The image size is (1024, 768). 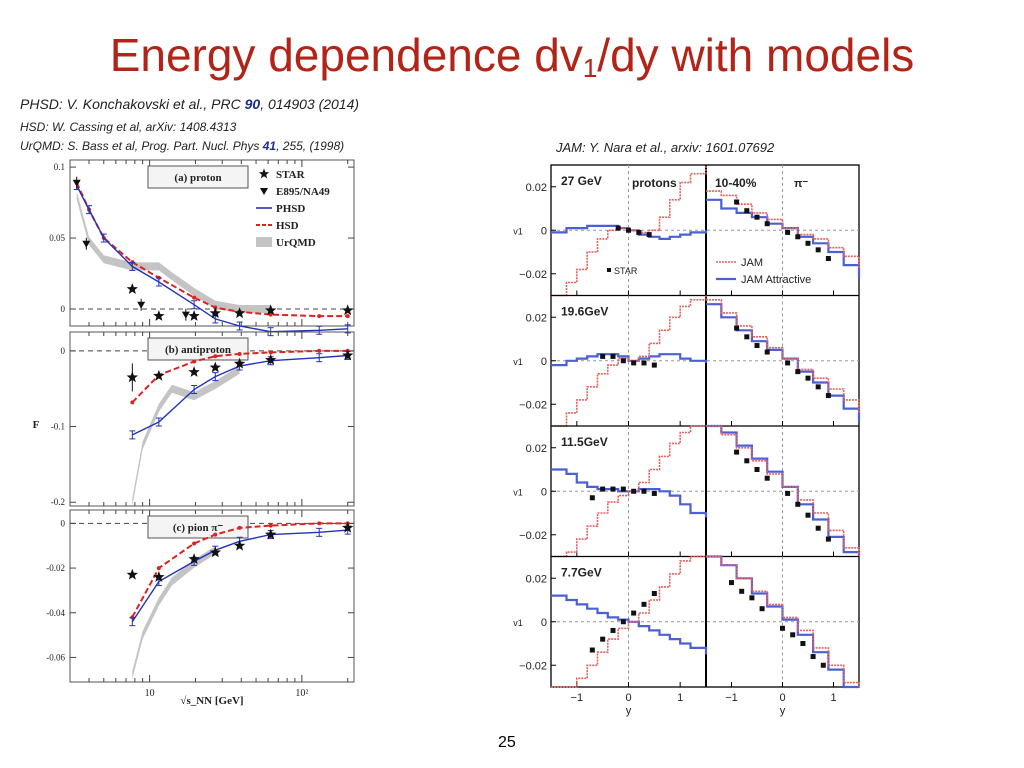 I want to click on jam-panel-3: 0.02 0 −0.02 v1 11.5GeV, so click(x=687, y=491).